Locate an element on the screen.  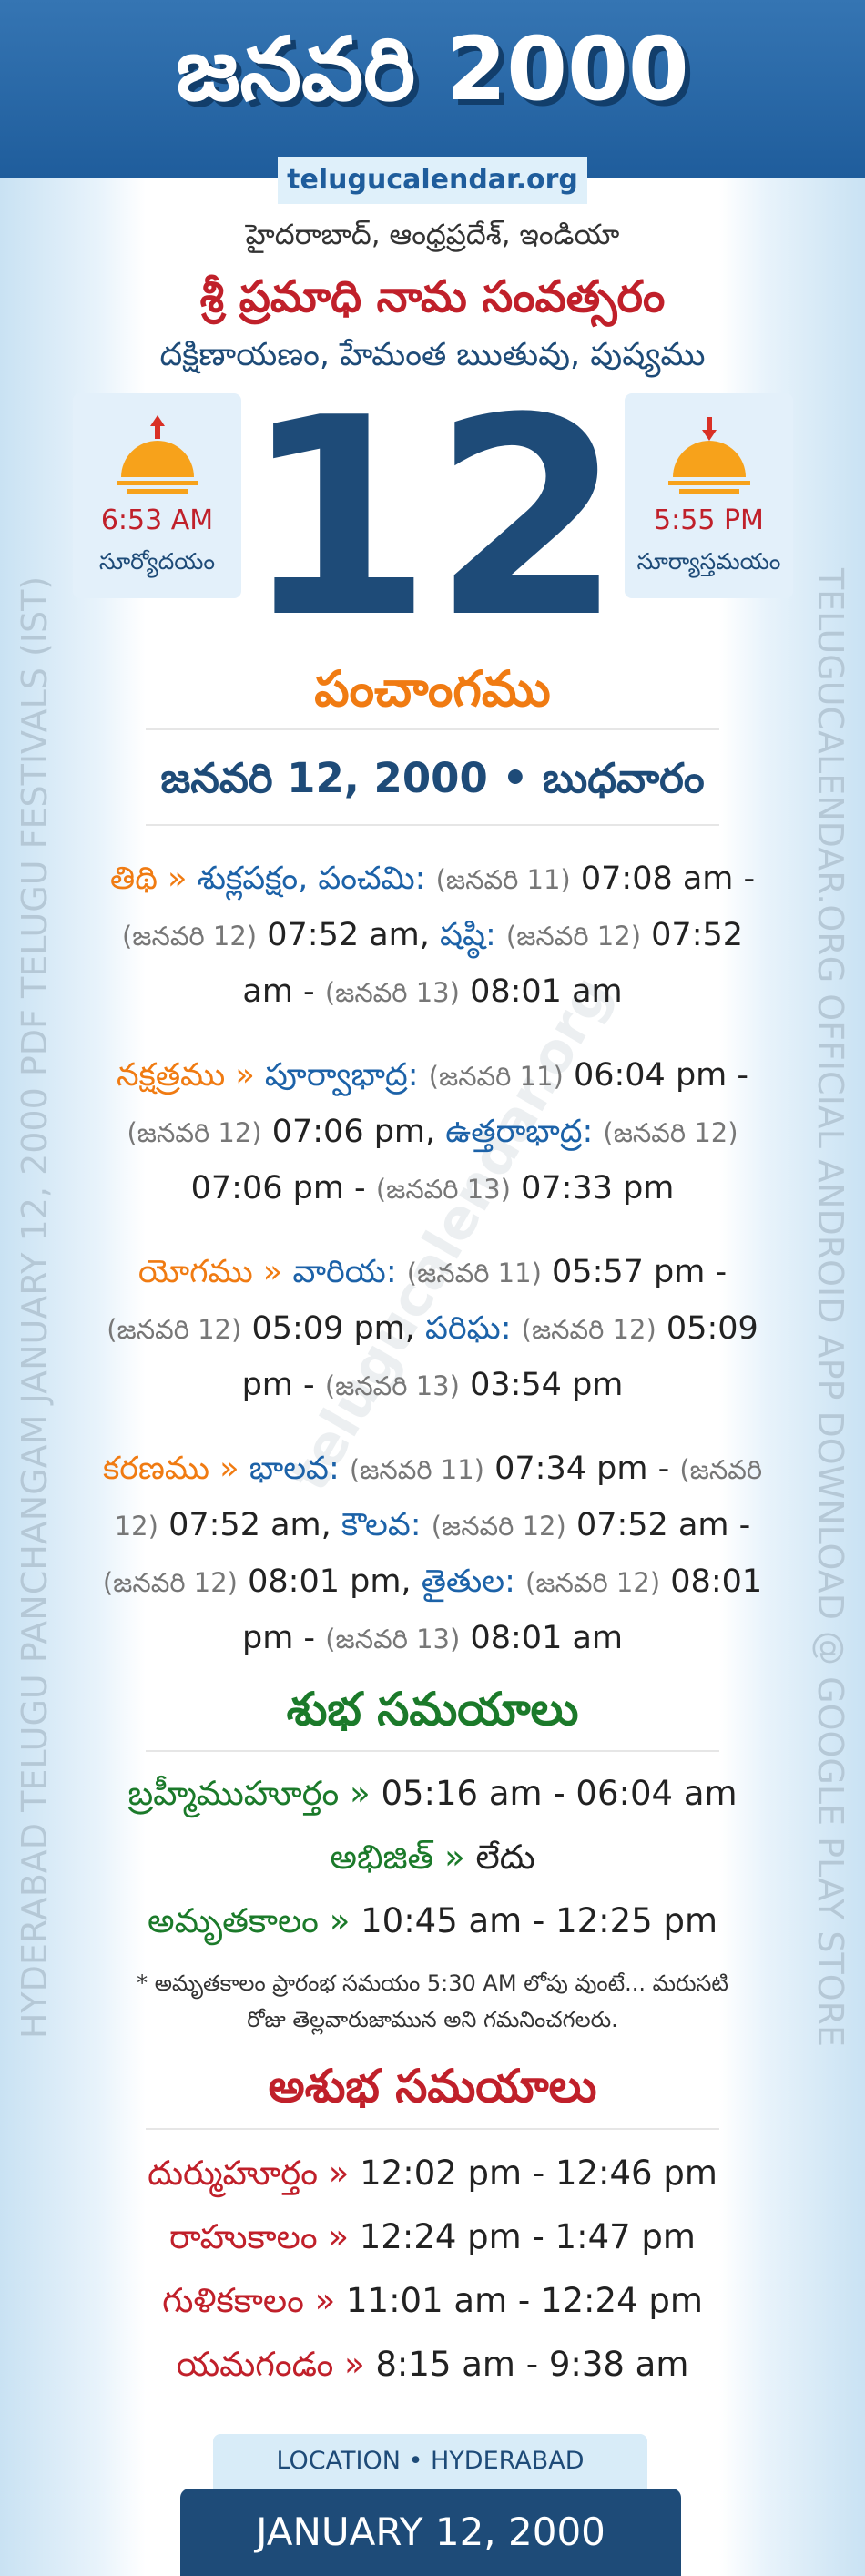
entry-to-time: 05:09 pm, is located at coordinates (333, 1328).